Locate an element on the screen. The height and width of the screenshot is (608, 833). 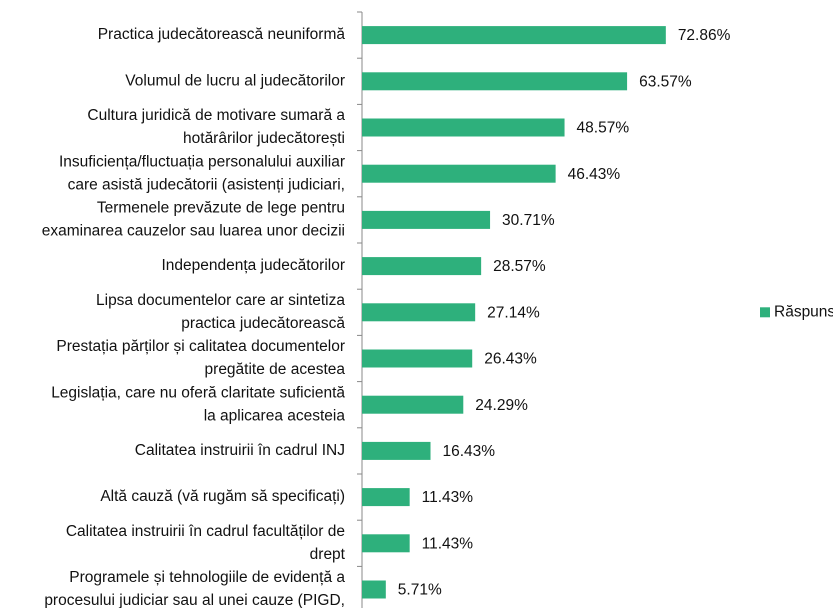
category-label: Termenele prevăzute de lege pentru is located at coordinates (221, 207).